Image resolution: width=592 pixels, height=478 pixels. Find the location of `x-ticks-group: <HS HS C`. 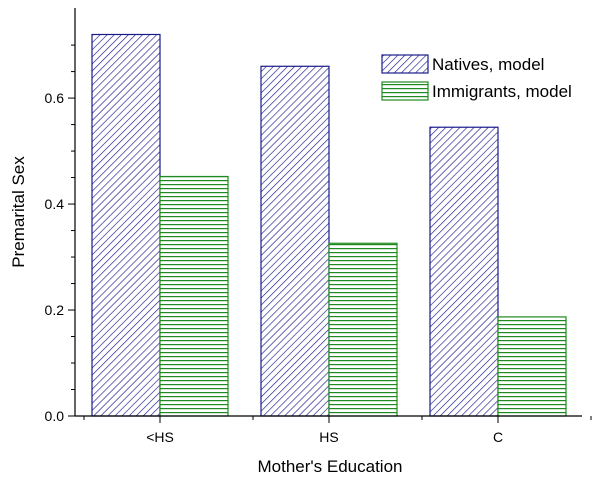

x-ticks-group: <HS HS C is located at coordinates (337, 430).